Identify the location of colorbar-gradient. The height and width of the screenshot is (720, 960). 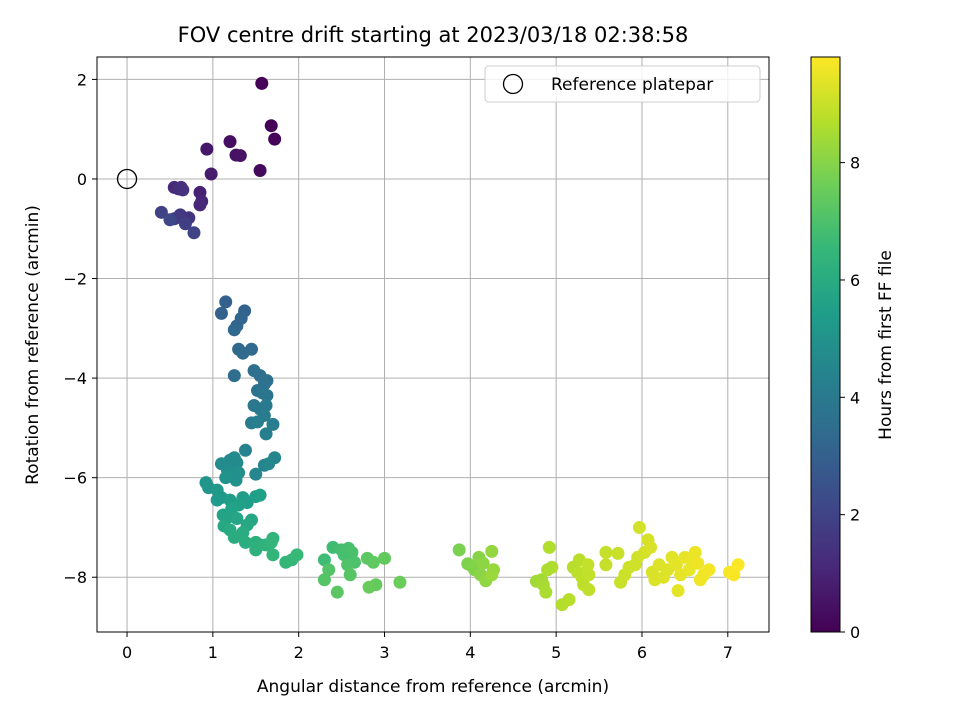
(825, 344).